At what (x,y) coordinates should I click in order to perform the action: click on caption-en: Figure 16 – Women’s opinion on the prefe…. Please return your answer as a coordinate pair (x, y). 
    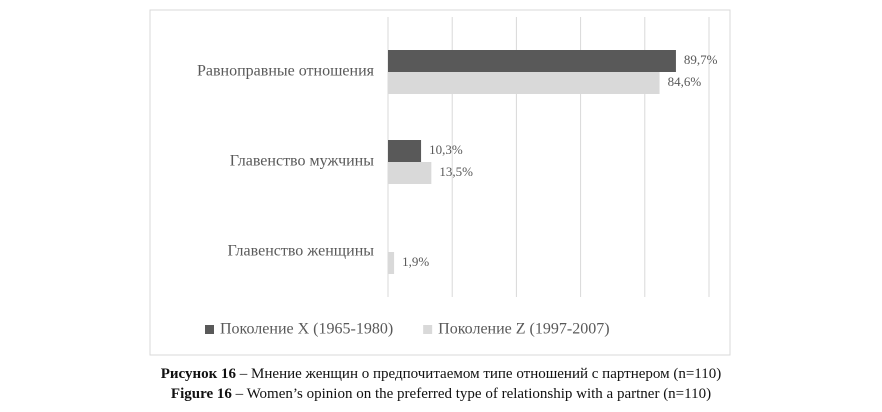
    Looking at the image, I should click on (441, 394).